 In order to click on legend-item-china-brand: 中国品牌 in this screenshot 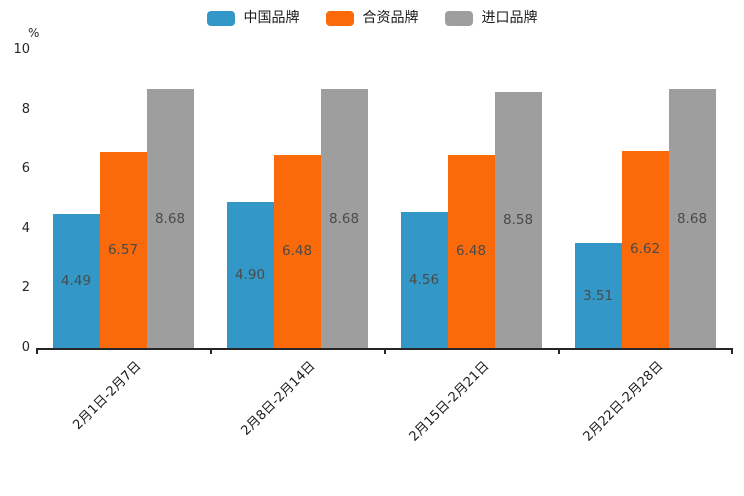, I will do `click(253, 18)`.